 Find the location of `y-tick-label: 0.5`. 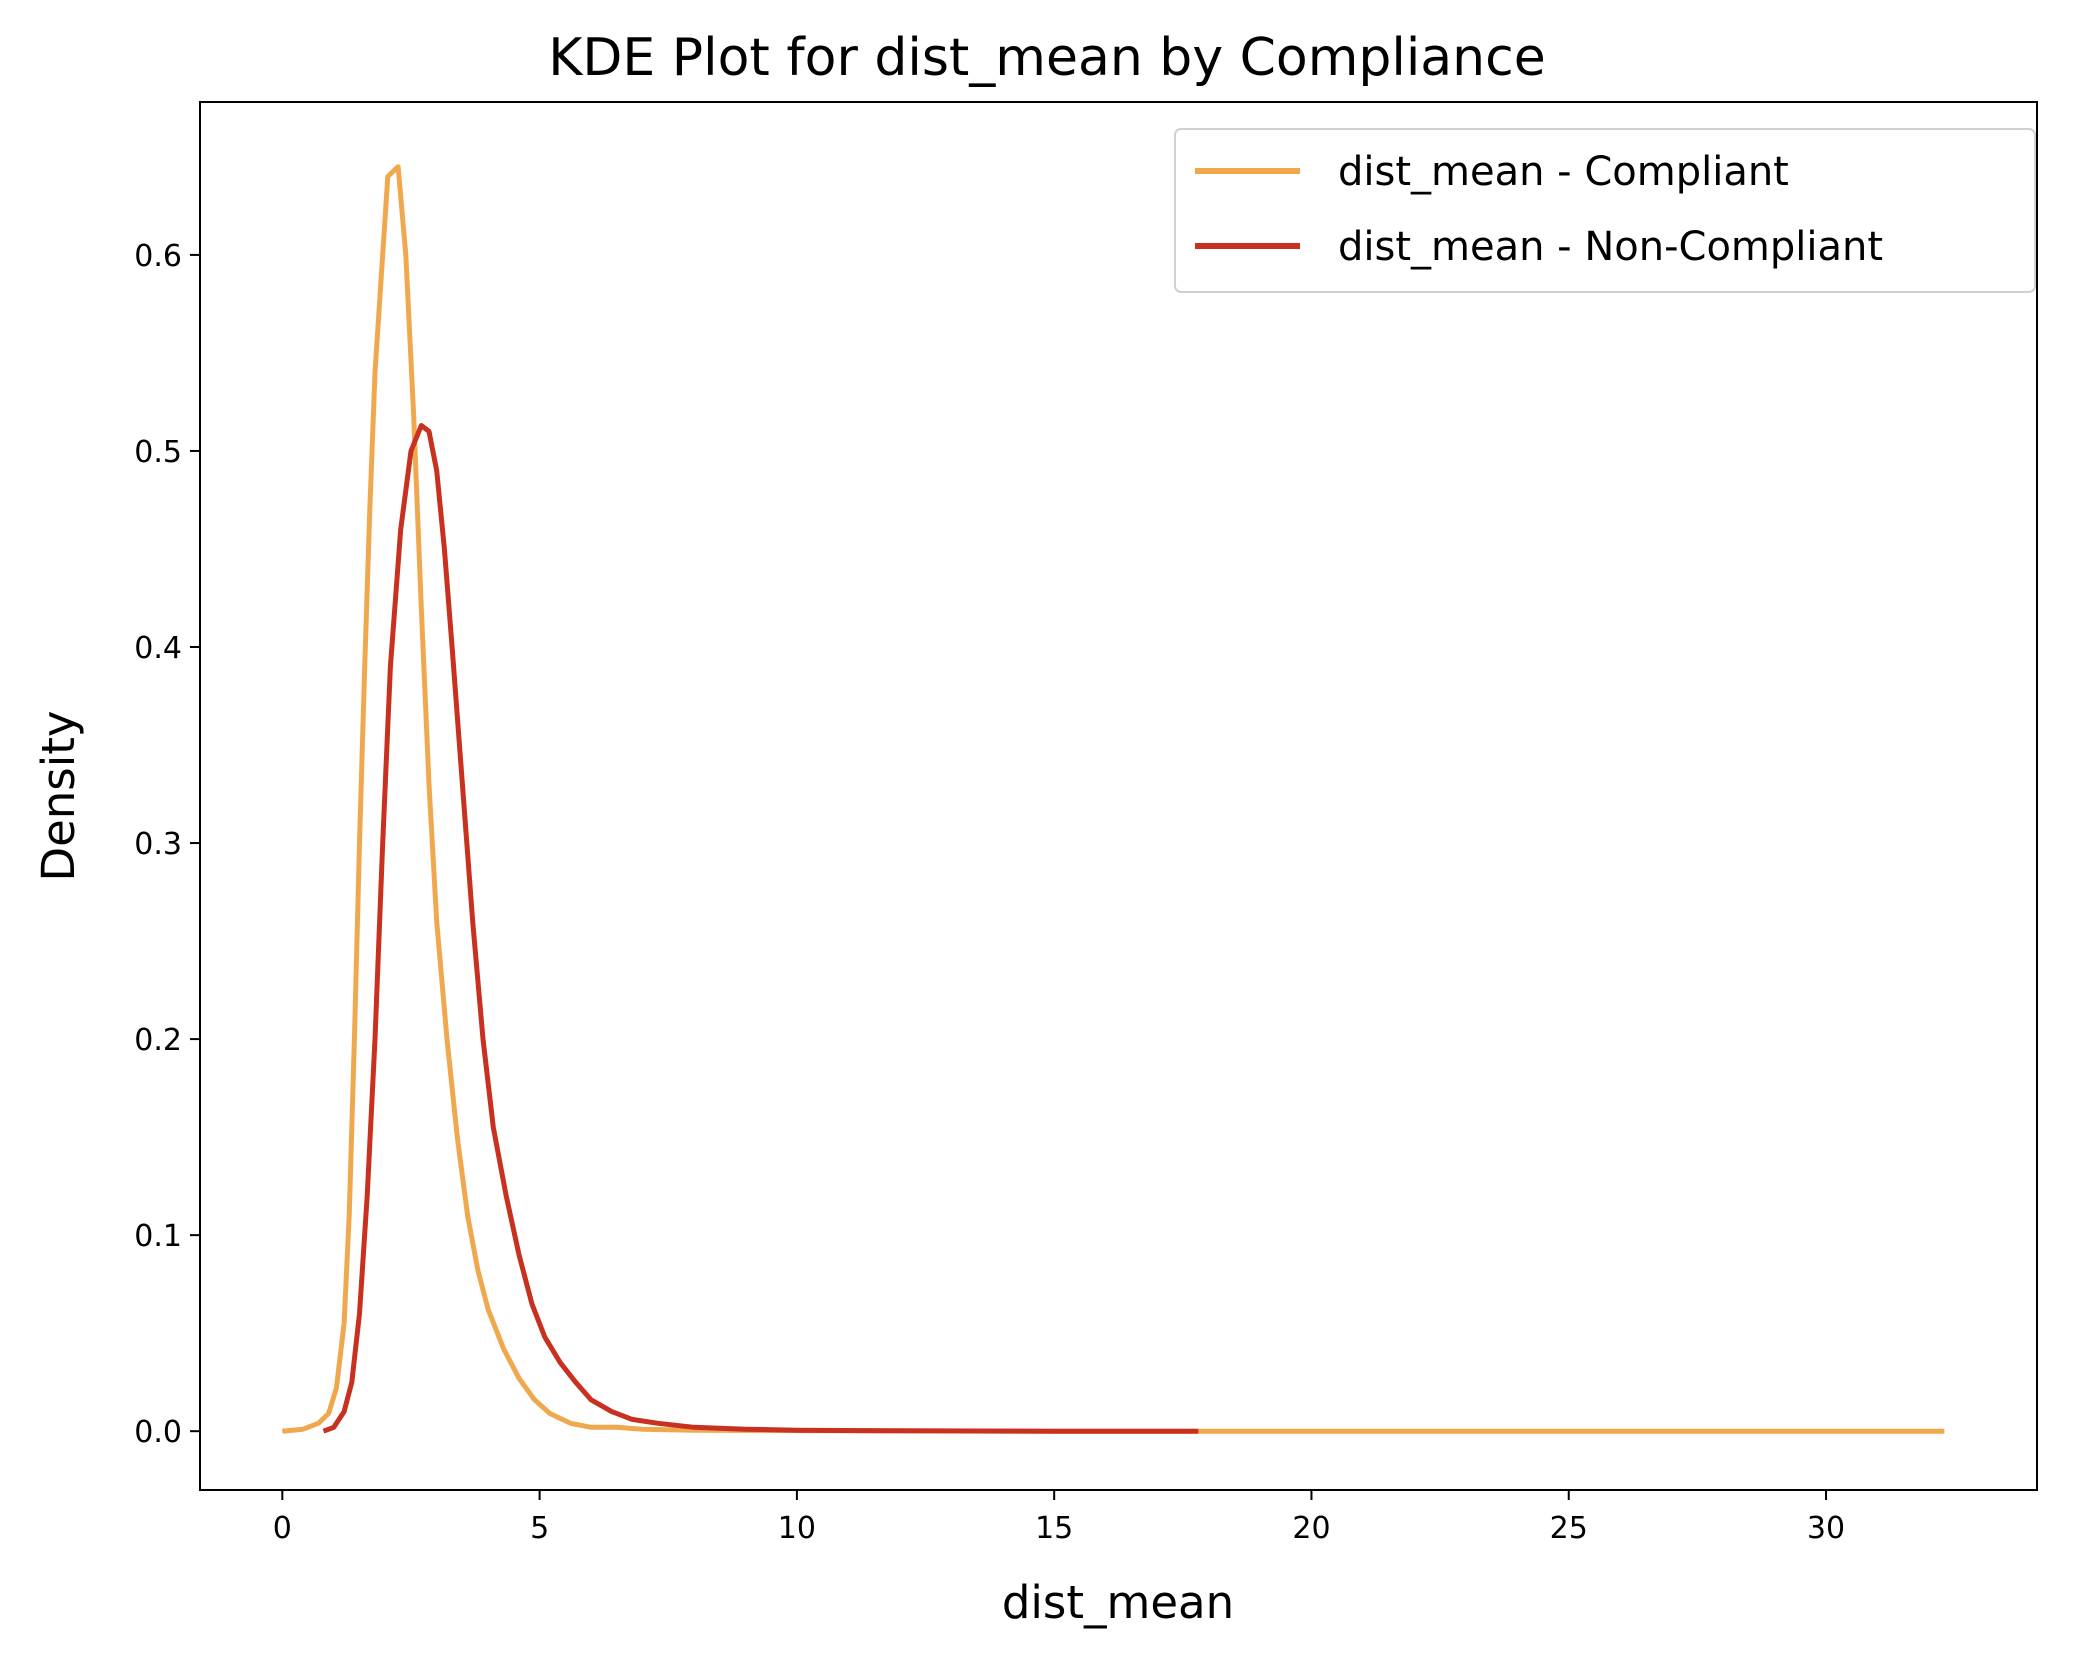

y-tick-label: 0.5 is located at coordinates (158, 452).